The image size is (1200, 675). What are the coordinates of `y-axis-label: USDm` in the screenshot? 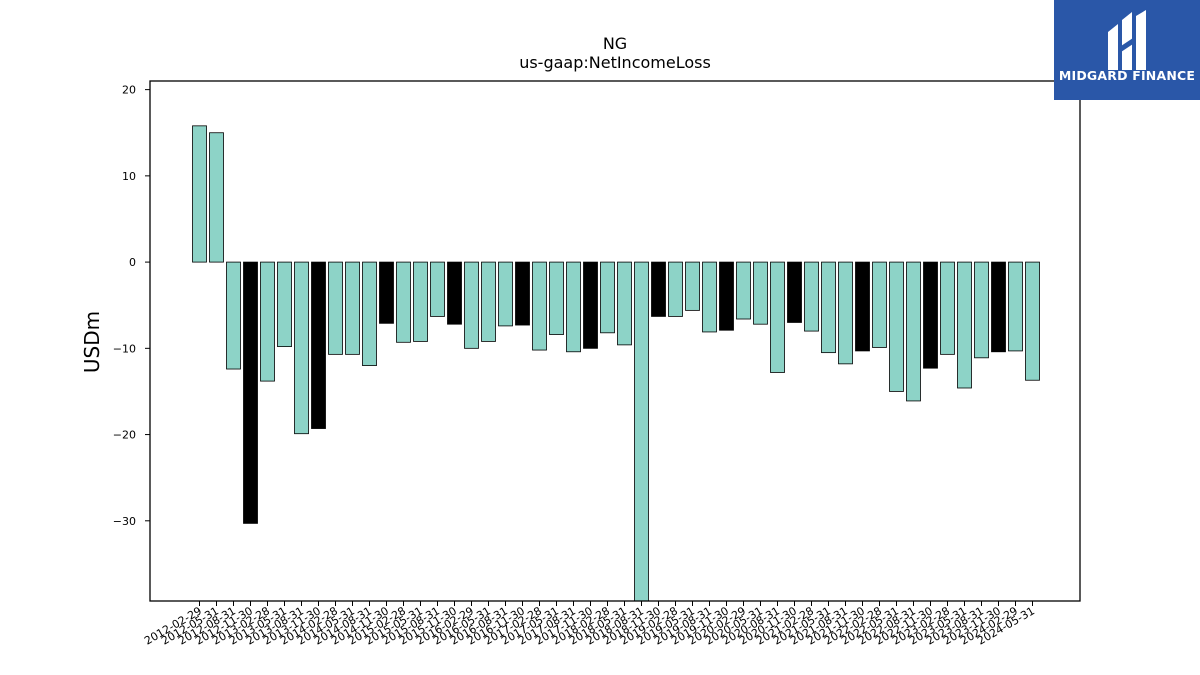 It's located at (92, 342).